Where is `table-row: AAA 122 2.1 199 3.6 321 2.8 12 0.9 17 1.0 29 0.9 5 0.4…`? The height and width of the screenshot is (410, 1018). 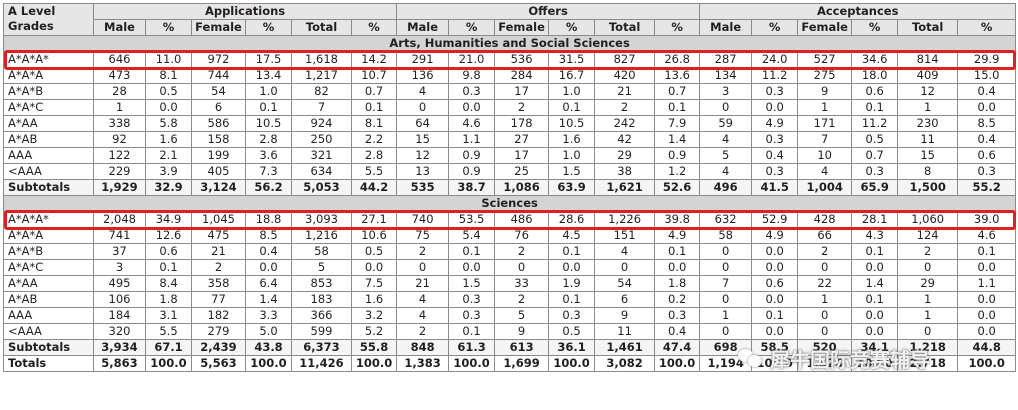
table-row: AAA 122 2.1 199 3.6 321 2.8 12 0.9 17 1.0 29 0.9 5 0.4… is located at coordinates (510, 155).